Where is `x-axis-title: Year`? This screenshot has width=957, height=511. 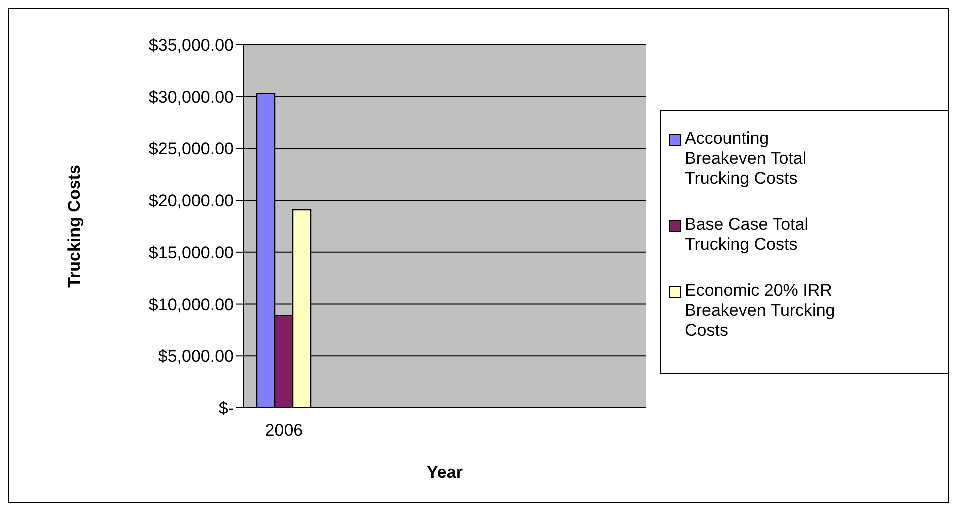
x-axis-title: Year is located at coordinates (445, 472).